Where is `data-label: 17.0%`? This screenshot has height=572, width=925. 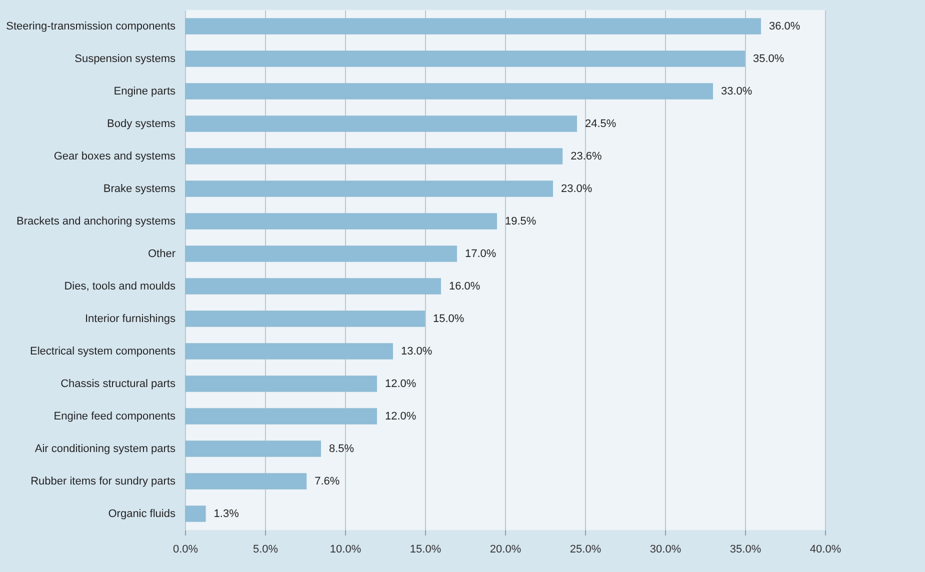
data-label: 17.0% is located at coordinates (480, 254).